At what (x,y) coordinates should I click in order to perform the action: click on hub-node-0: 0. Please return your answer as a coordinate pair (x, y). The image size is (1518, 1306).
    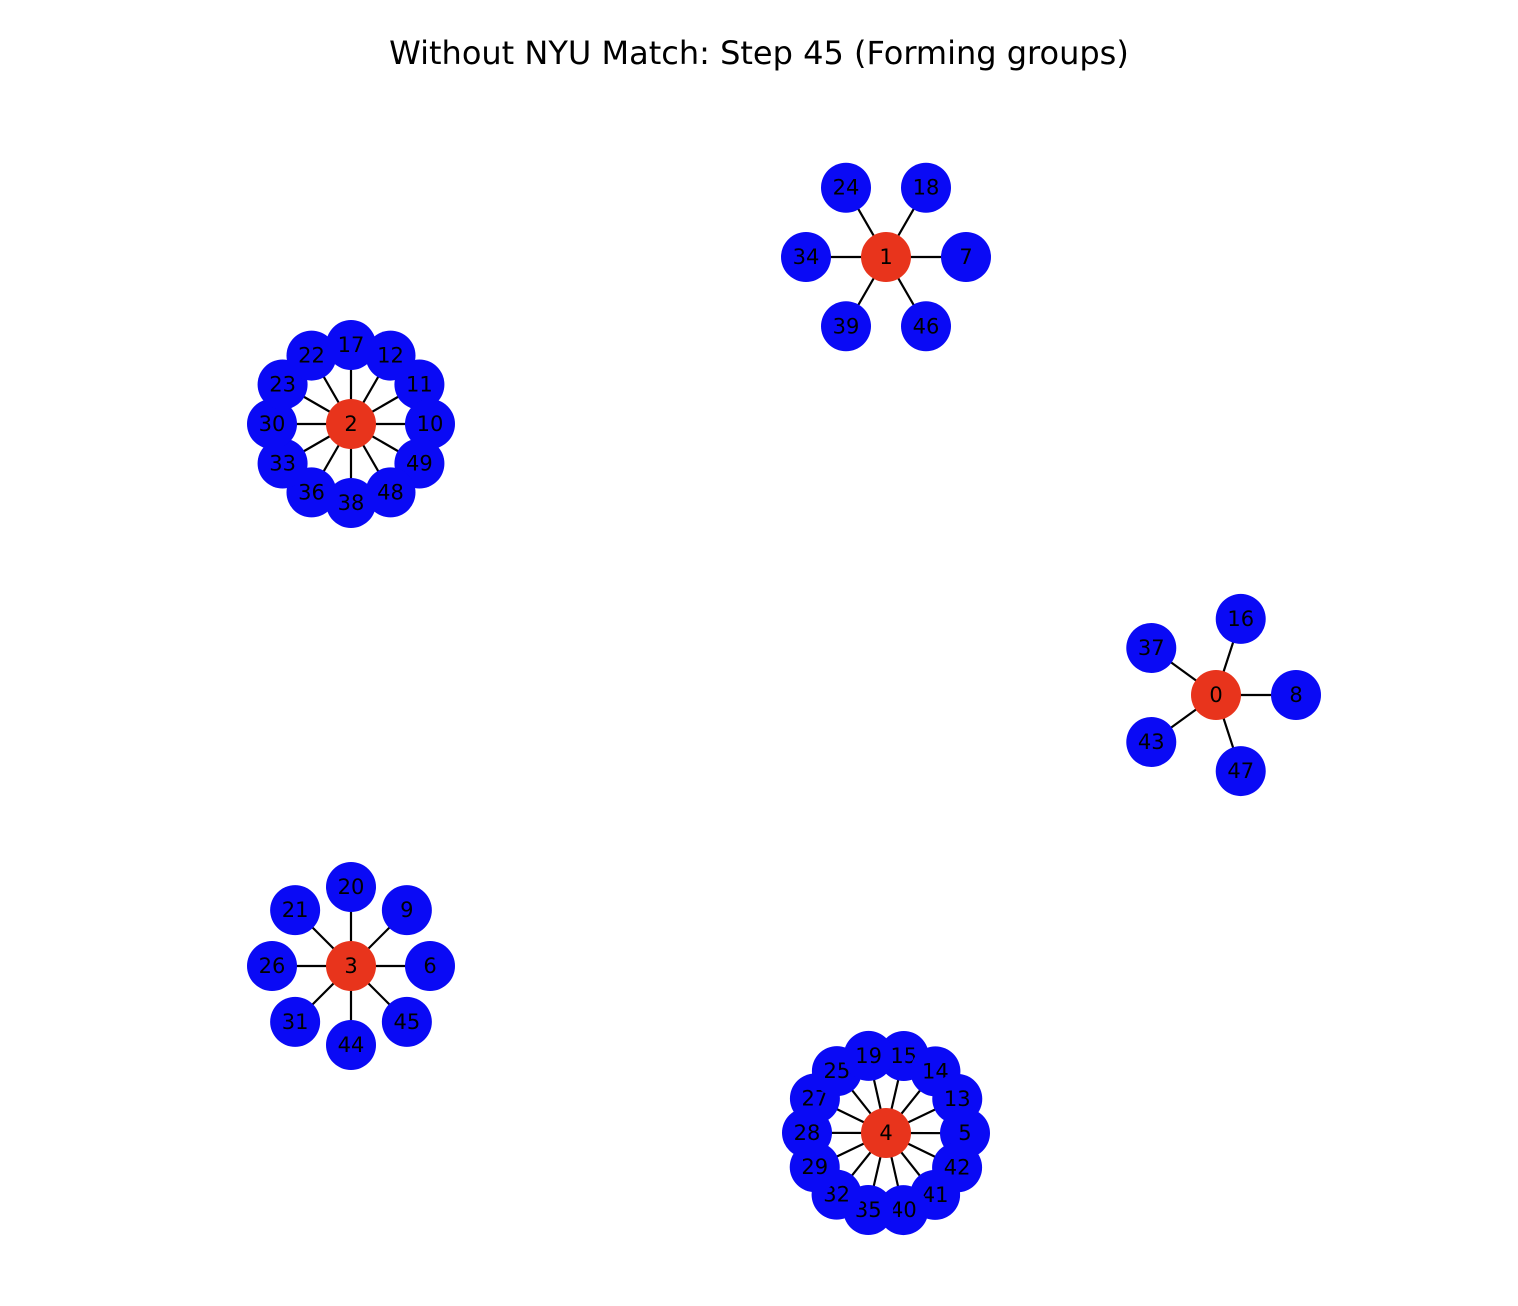
    Looking at the image, I should click on (1216, 695).